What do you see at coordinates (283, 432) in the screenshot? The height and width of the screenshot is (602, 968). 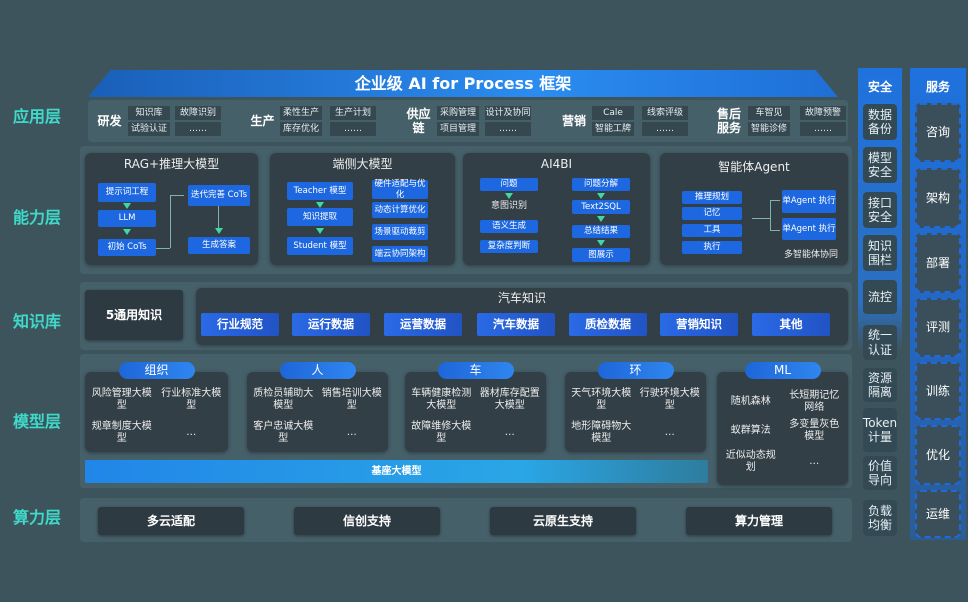 I see `model-item: 客户忠诚大模型` at bounding box center [283, 432].